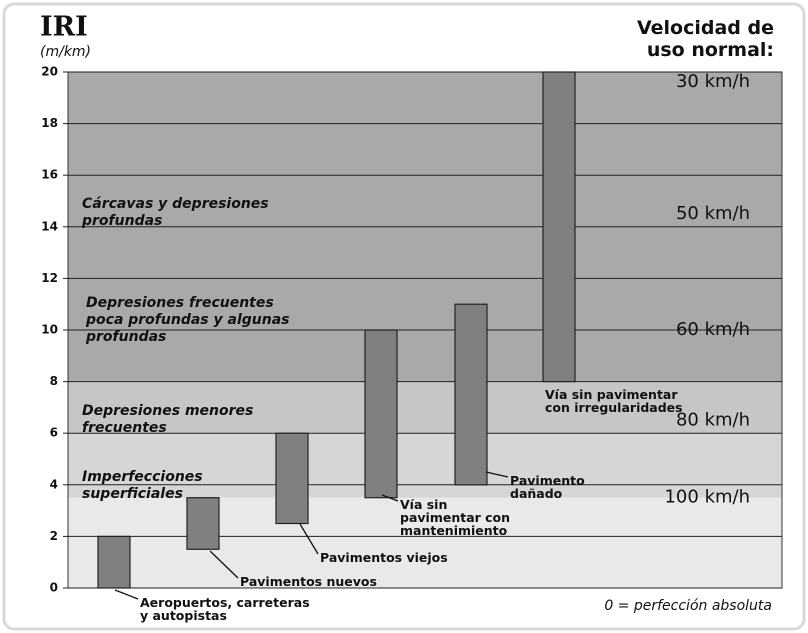  What do you see at coordinates (49, 278) in the screenshot?
I see `y-tick-label: 12` at bounding box center [49, 278].